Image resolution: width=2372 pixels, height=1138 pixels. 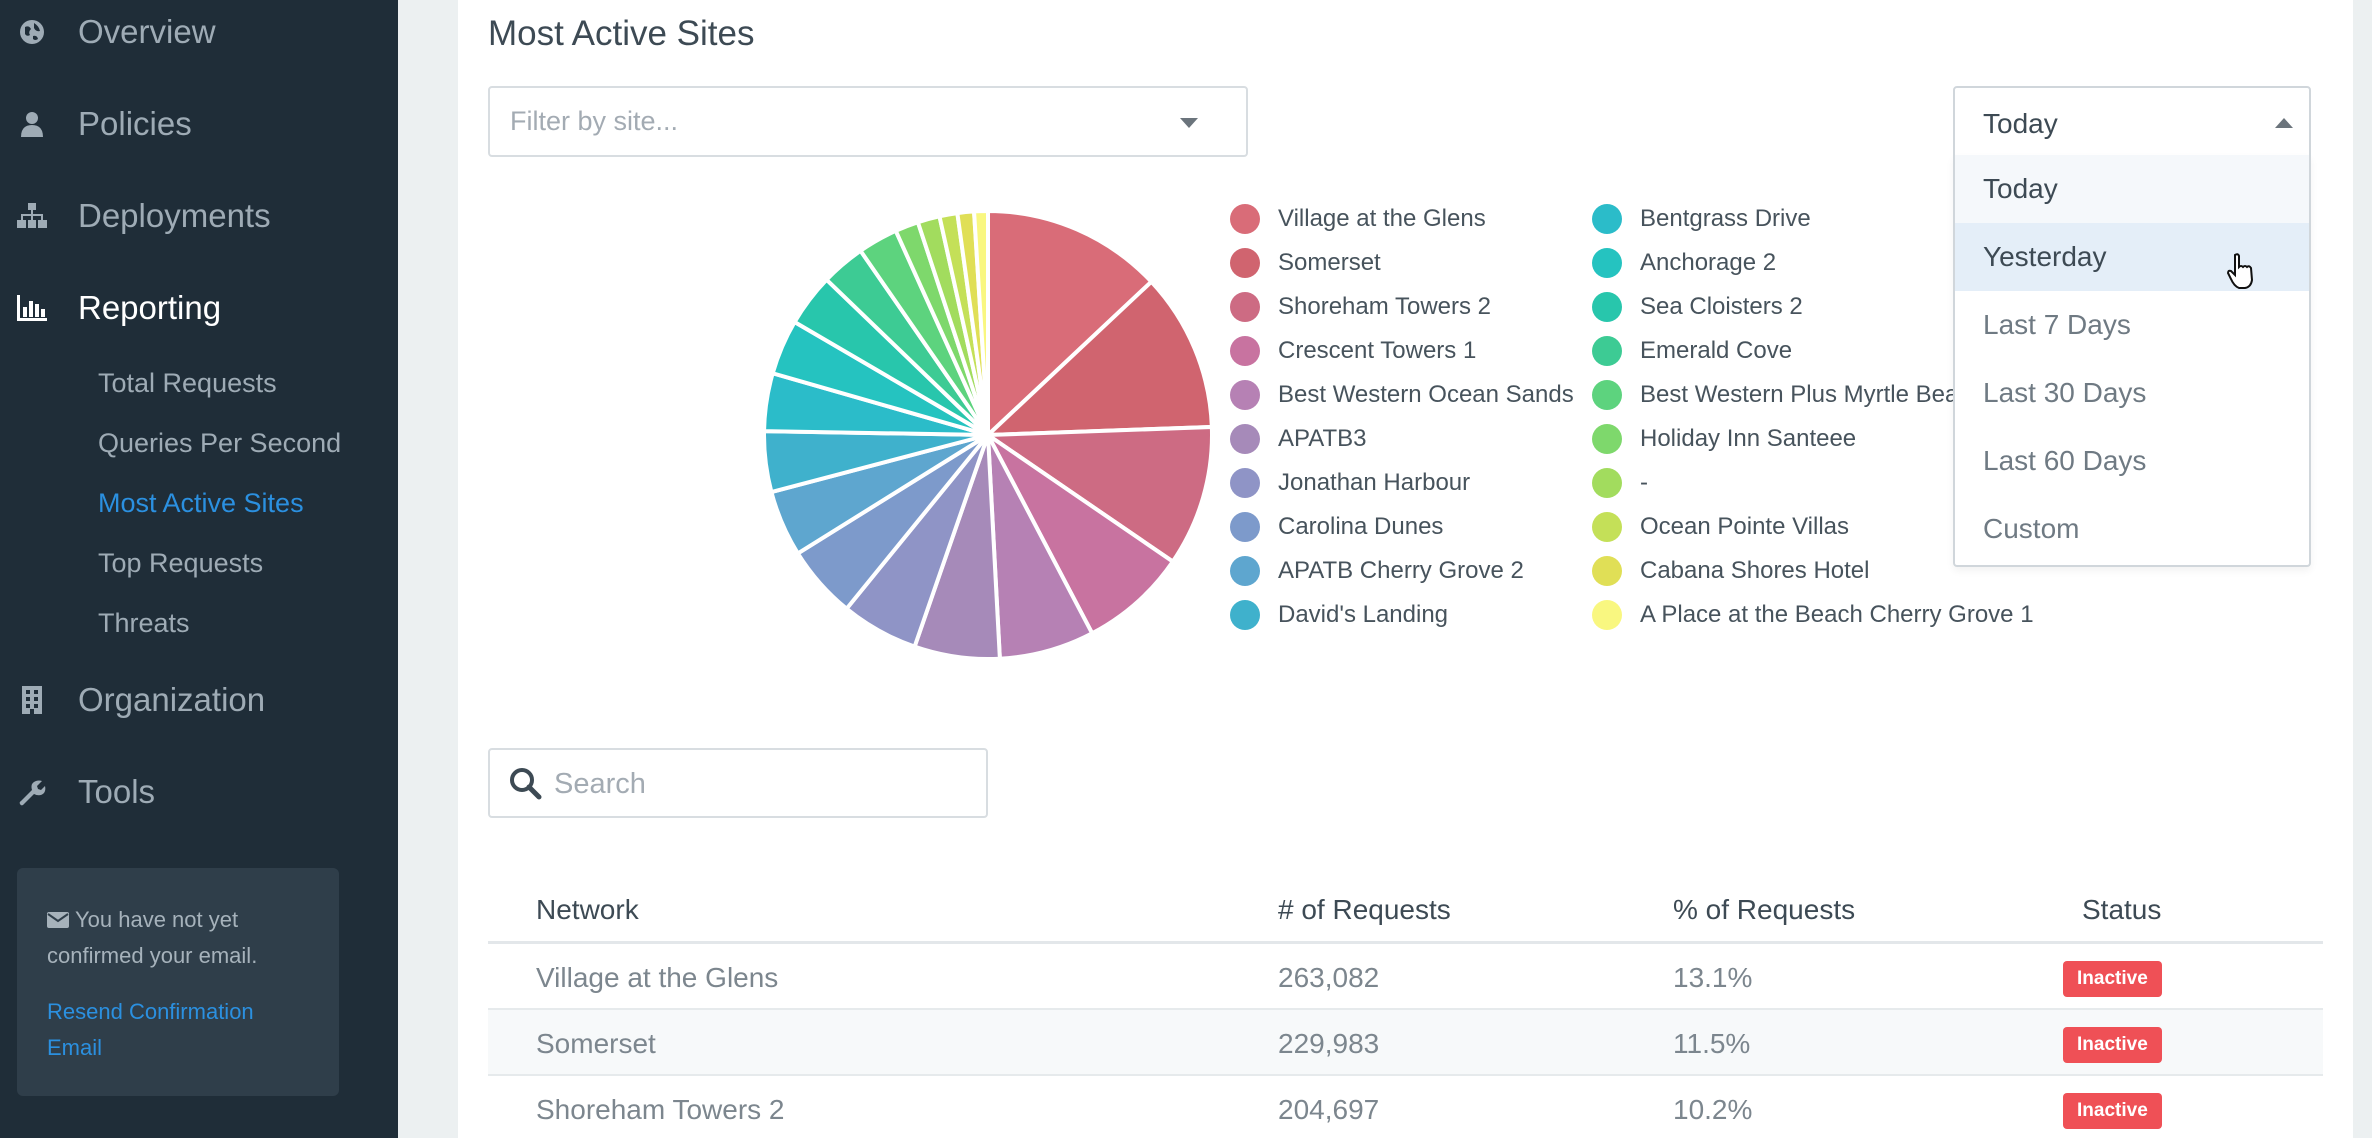 I want to click on legend-item: Village at the Glens, so click(x=1358, y=219).